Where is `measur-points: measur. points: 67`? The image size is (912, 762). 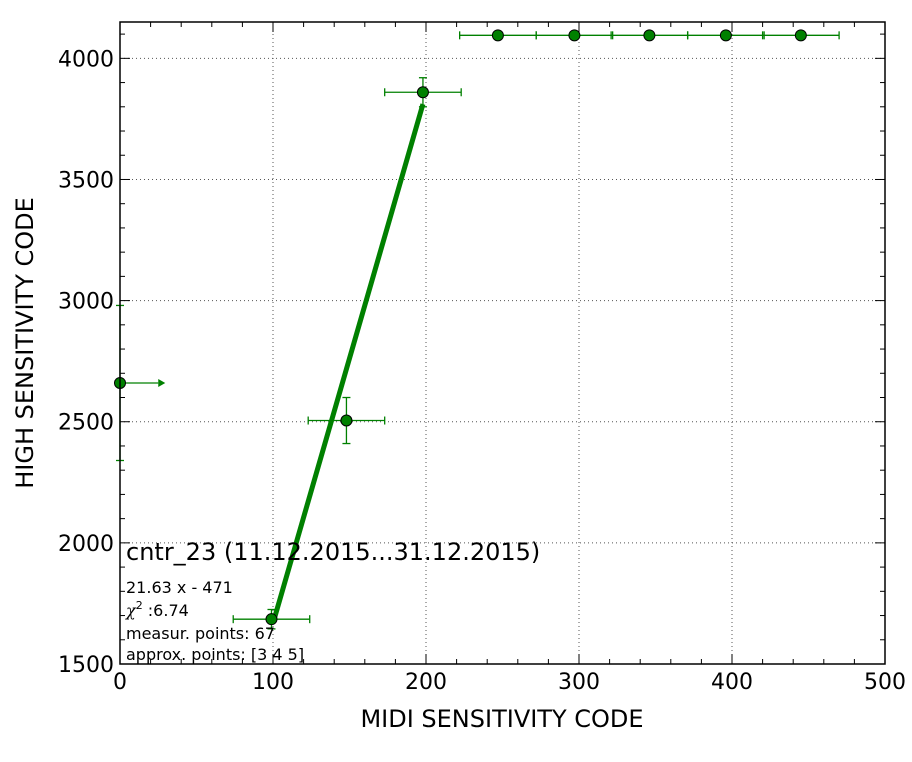
measur-points: measur. points: 67 is located at coordinates (200, 633).